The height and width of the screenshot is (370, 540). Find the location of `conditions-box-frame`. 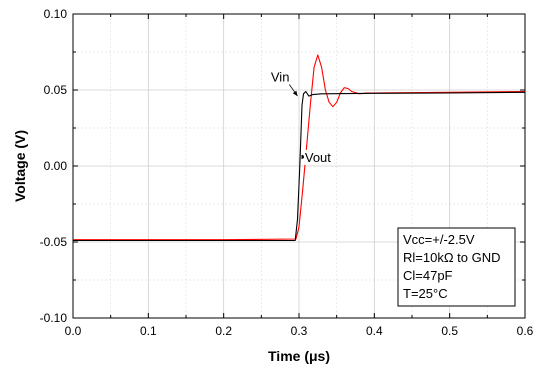

conditions-box-frame is located at coordinates (456, 267).